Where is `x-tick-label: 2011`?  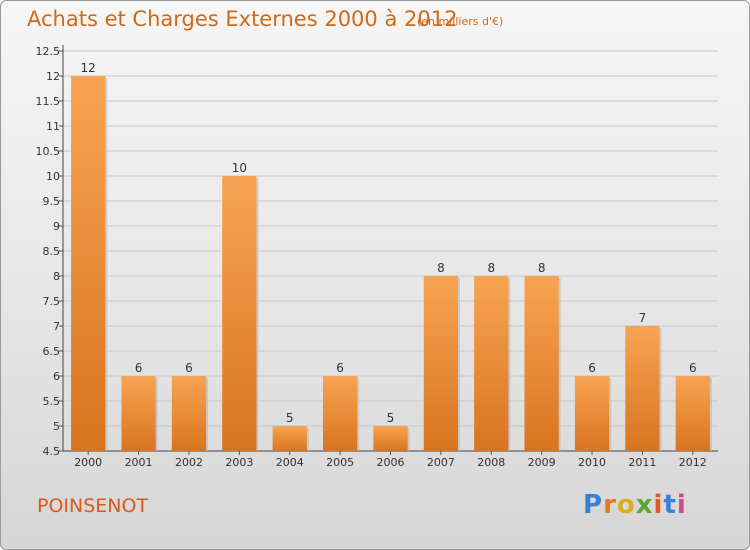 x-tick-label: 2011 is located at coordinates (642, 462).